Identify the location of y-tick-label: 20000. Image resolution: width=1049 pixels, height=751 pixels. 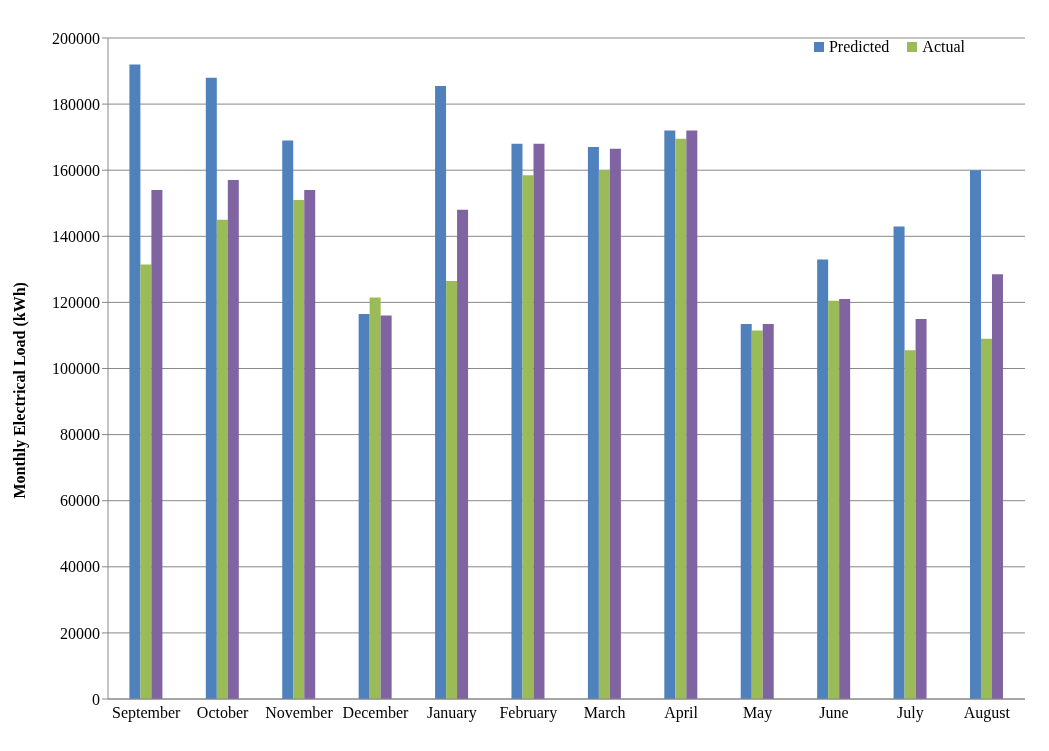
(80, 633).